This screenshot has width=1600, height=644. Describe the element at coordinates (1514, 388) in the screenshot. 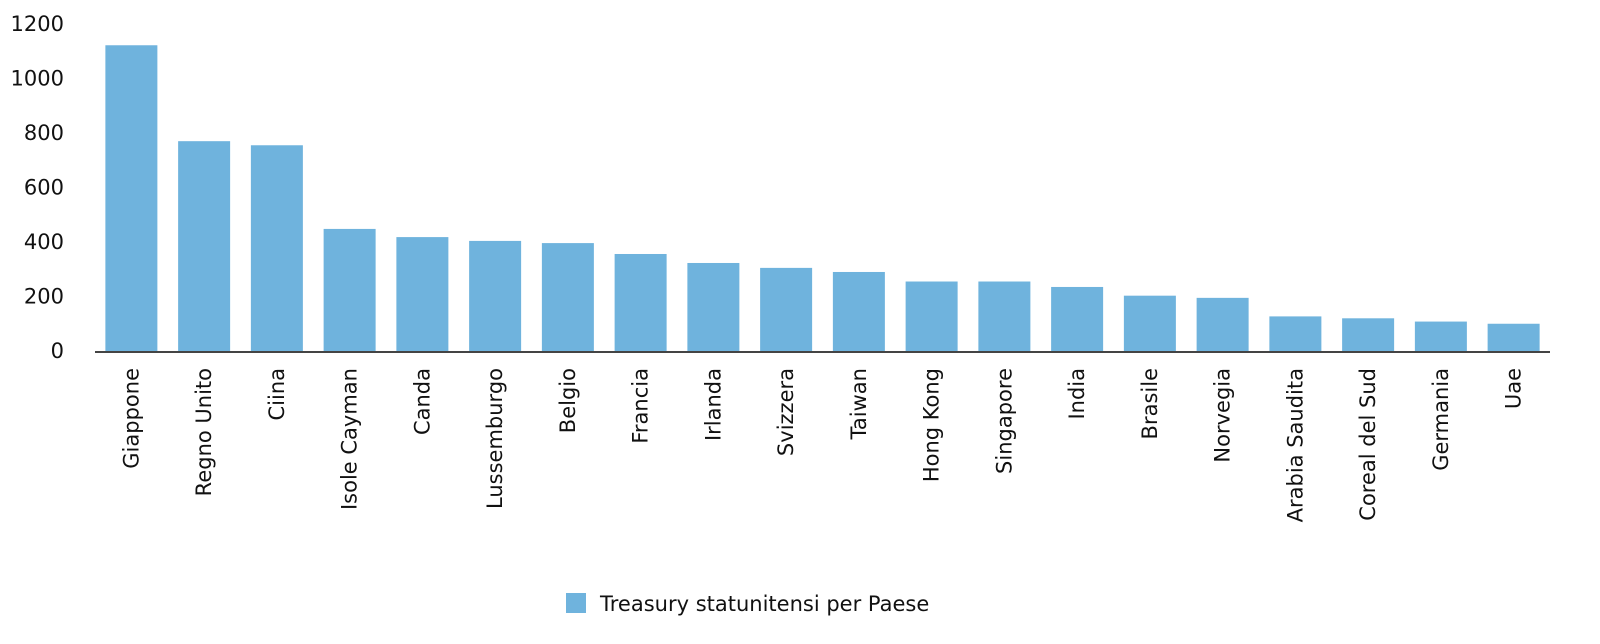

I see `x-tick-label: Uae` at that location.